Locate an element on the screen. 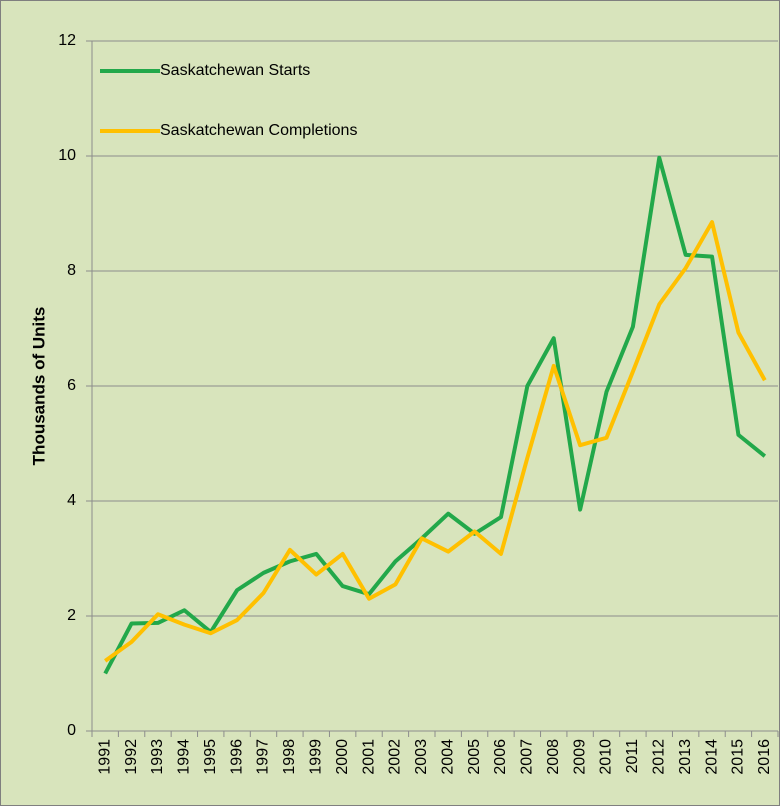 This screenshot has width=780, height=806. x-tick-label: 2011 is located at coordinates (632, 756).